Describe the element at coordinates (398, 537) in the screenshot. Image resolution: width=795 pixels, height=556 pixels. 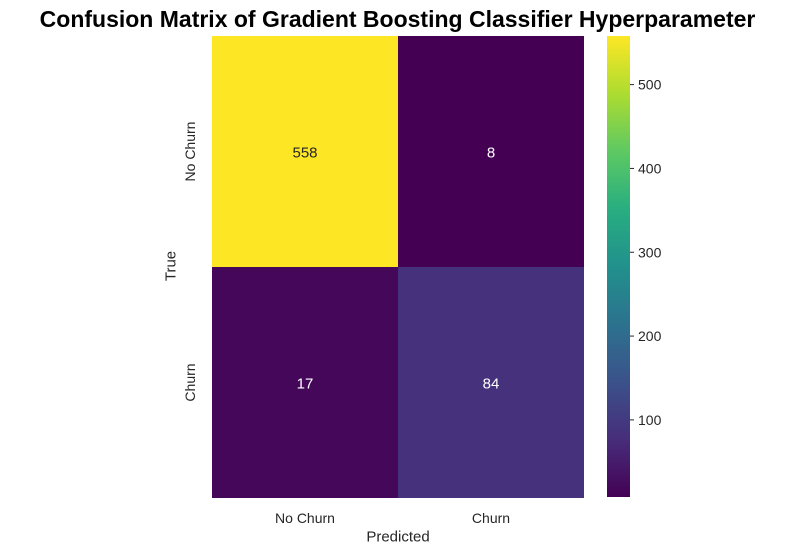
I see `x-axis-label: Predicted` at that location.